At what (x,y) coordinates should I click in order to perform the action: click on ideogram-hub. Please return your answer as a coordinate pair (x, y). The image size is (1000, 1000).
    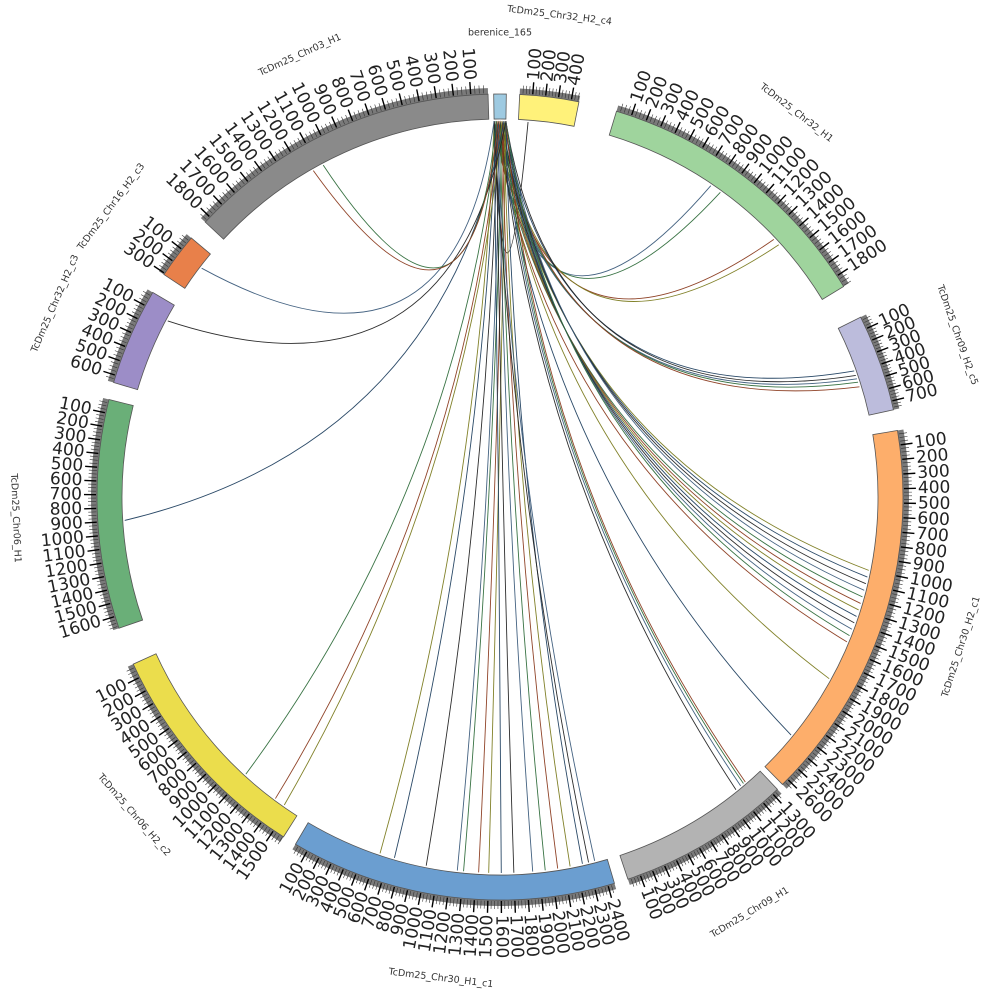
    Looking at the image, I should click on (500, 106).